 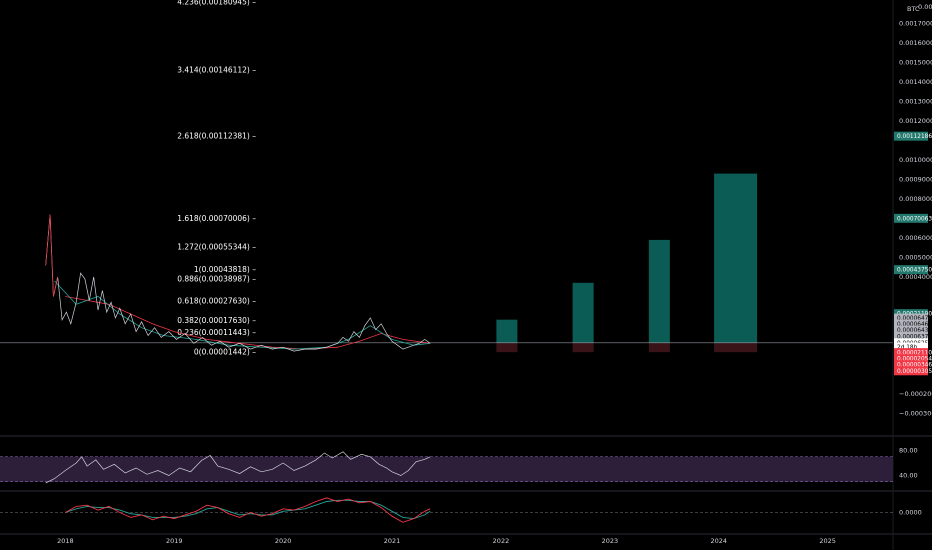 I want to click on oscillator-pane: 0.0000, so click(x=461, y=510).